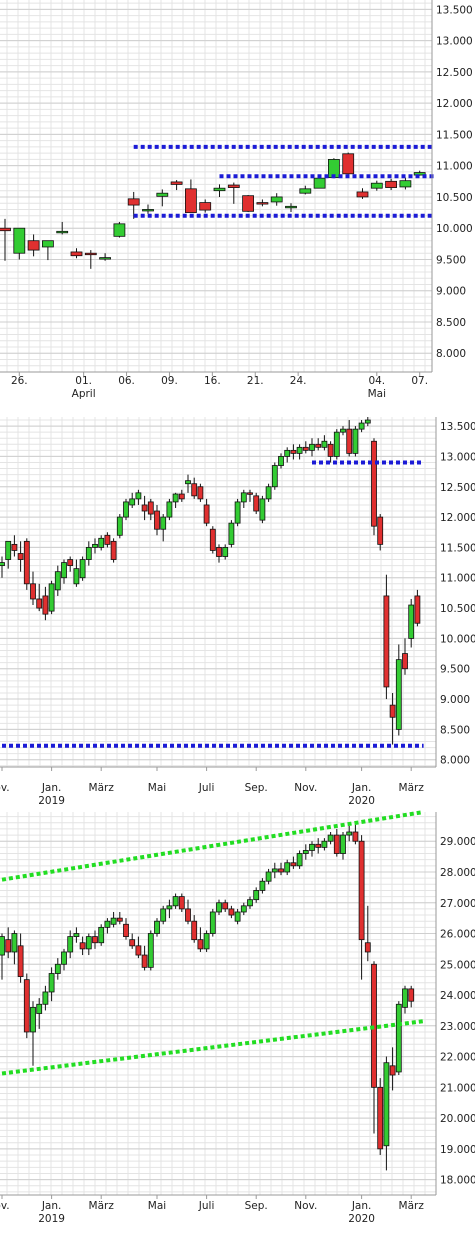  I want to click on y-tick-label: 19.000, so click(457, 1150).